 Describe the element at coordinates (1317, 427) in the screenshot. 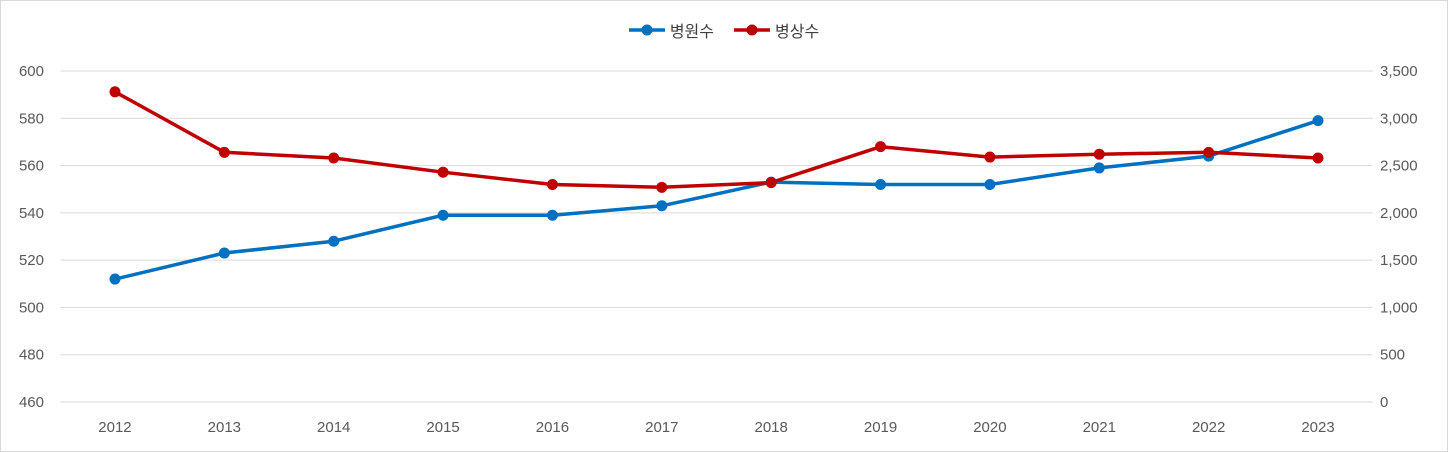

I see `x-axis-tick-label: 2023` at that location.